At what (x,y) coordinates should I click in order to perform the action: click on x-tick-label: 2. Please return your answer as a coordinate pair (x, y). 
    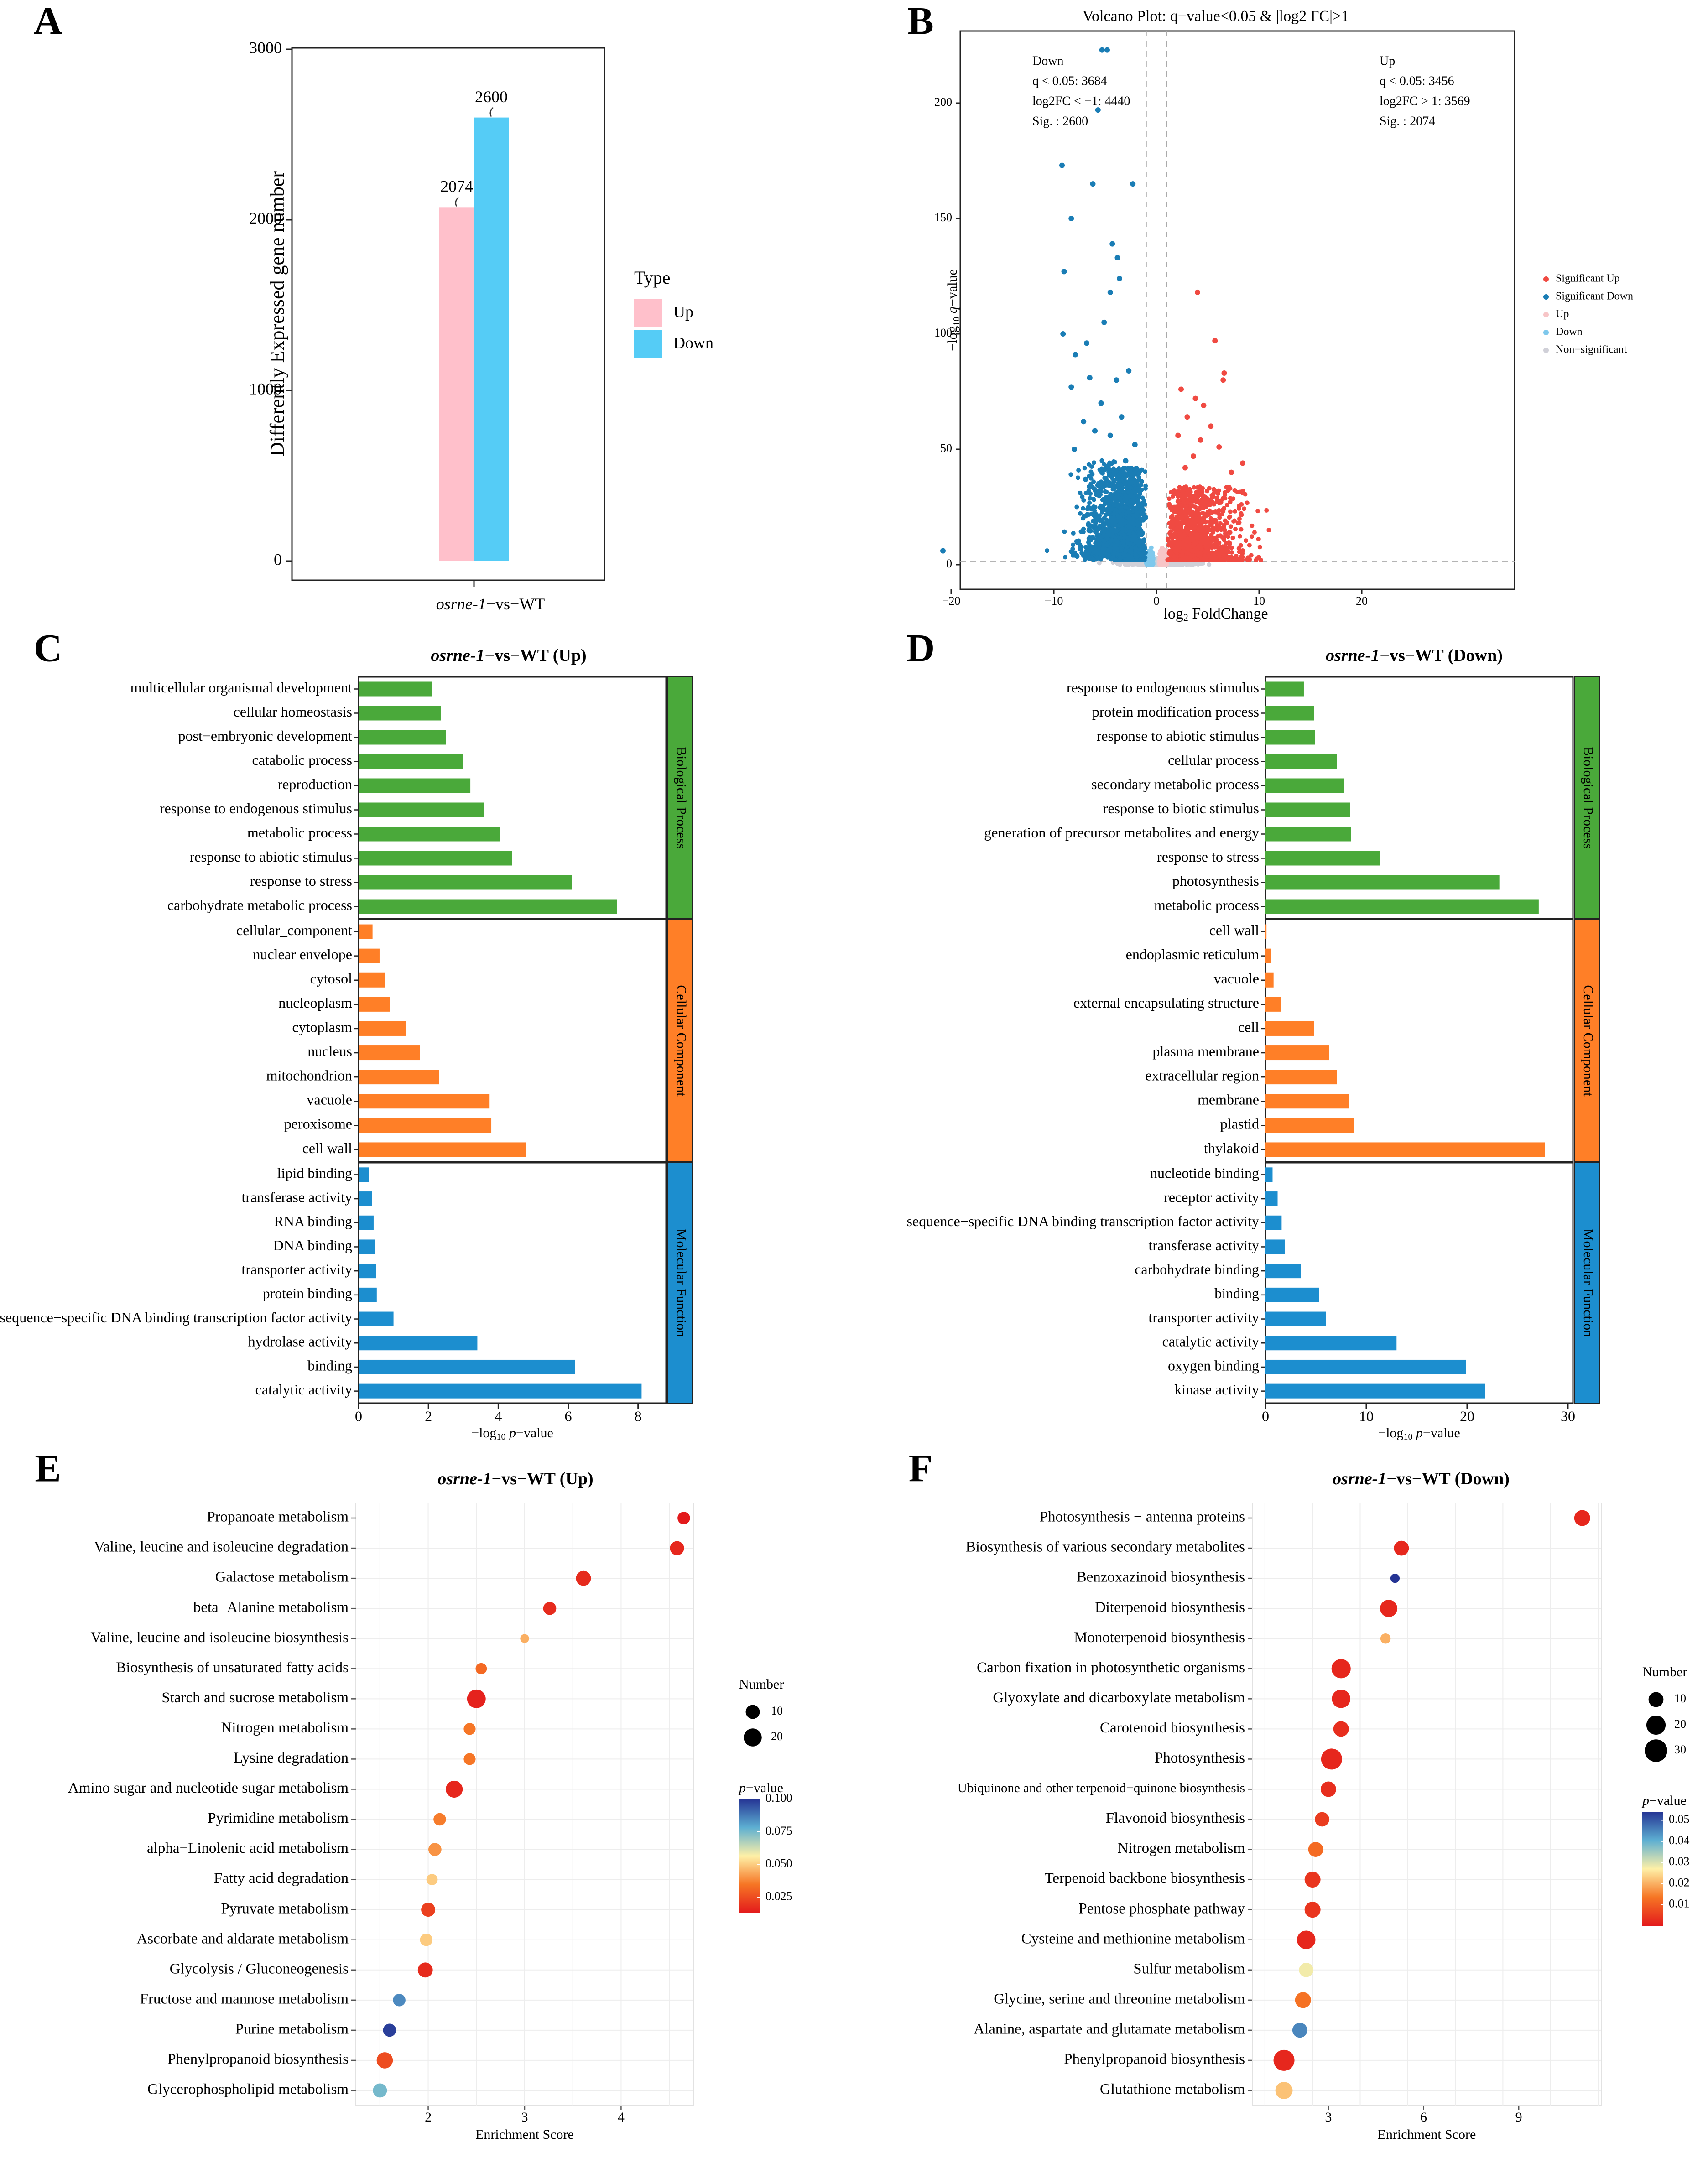
    Looking at the image, I should click on (429, 2117).